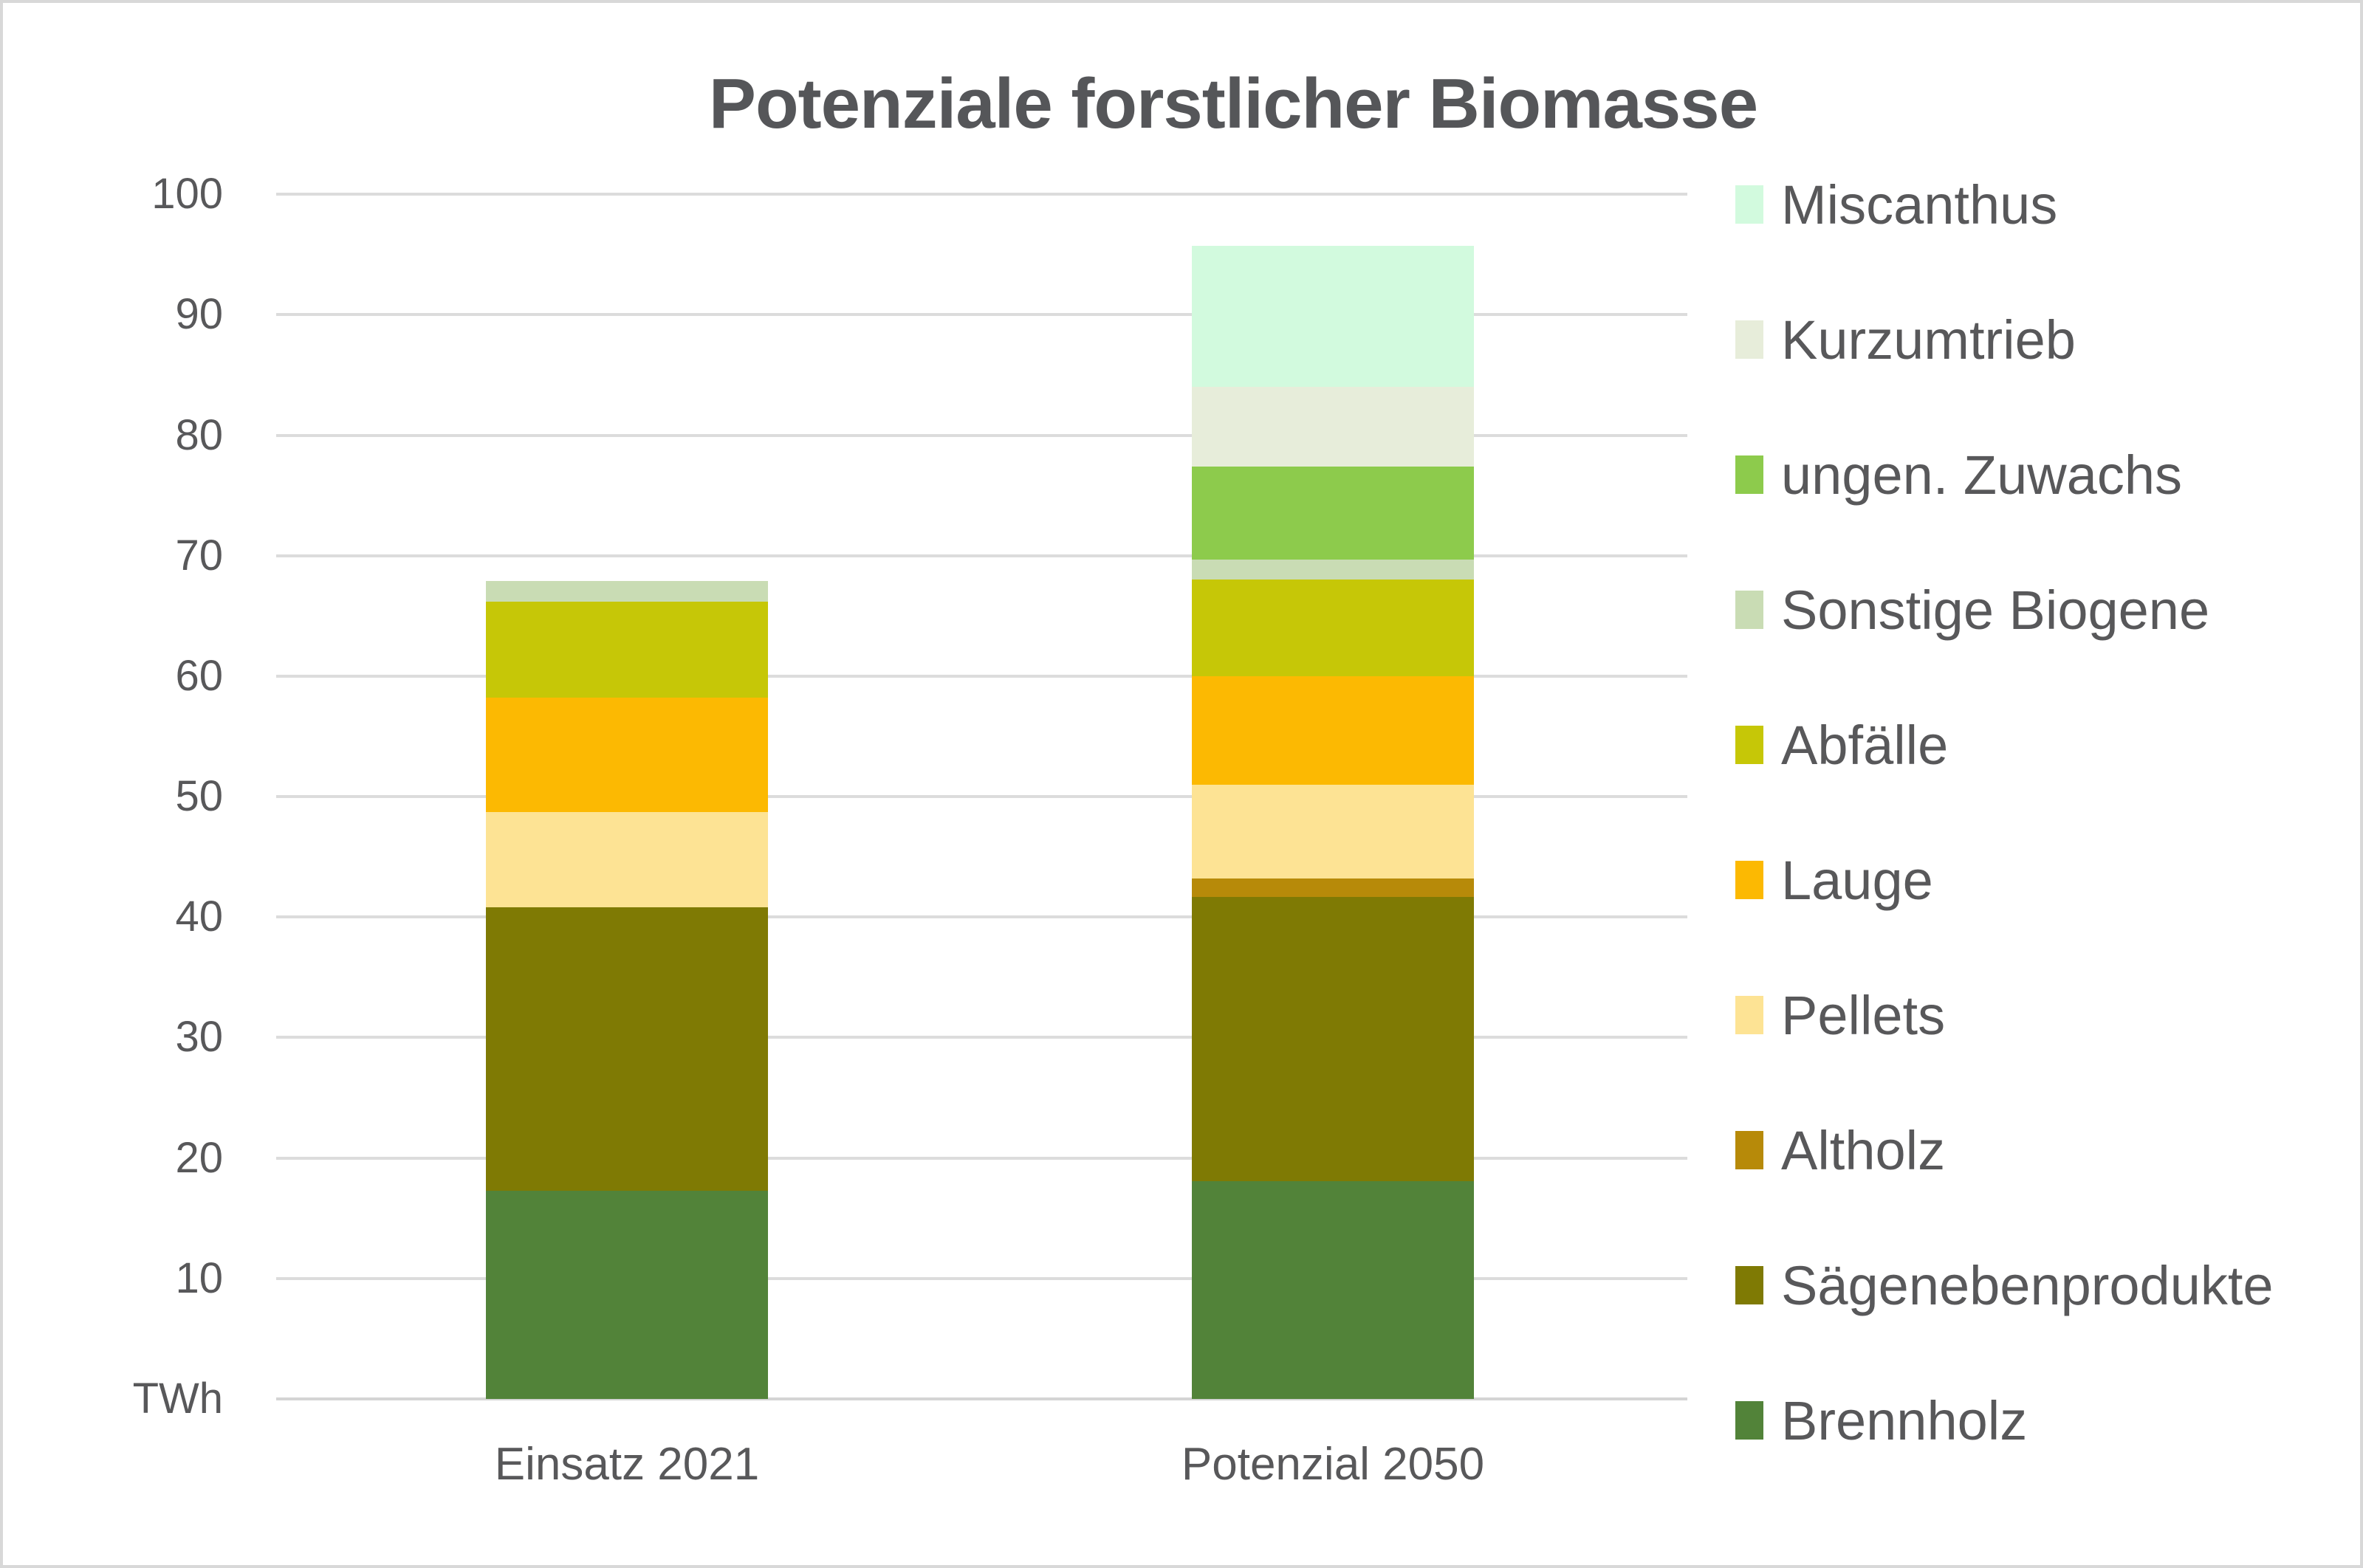  I want to click on y-axis-unit-label: TWh, so click(177, 1399).